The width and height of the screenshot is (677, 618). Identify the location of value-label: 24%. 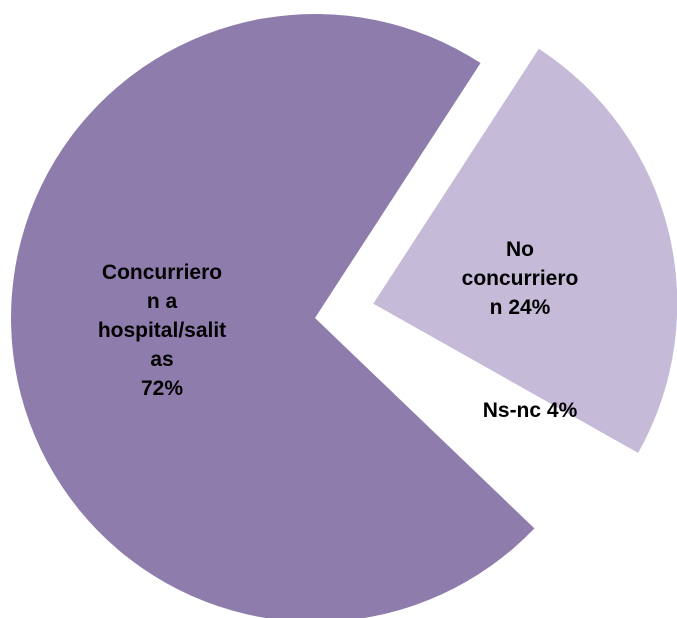
(529, 307).